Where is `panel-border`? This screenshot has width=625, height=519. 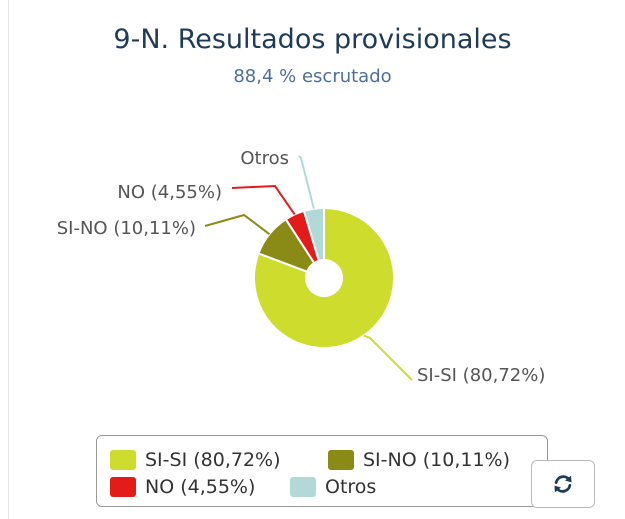
panel-border is located at coordinates (8, 259).